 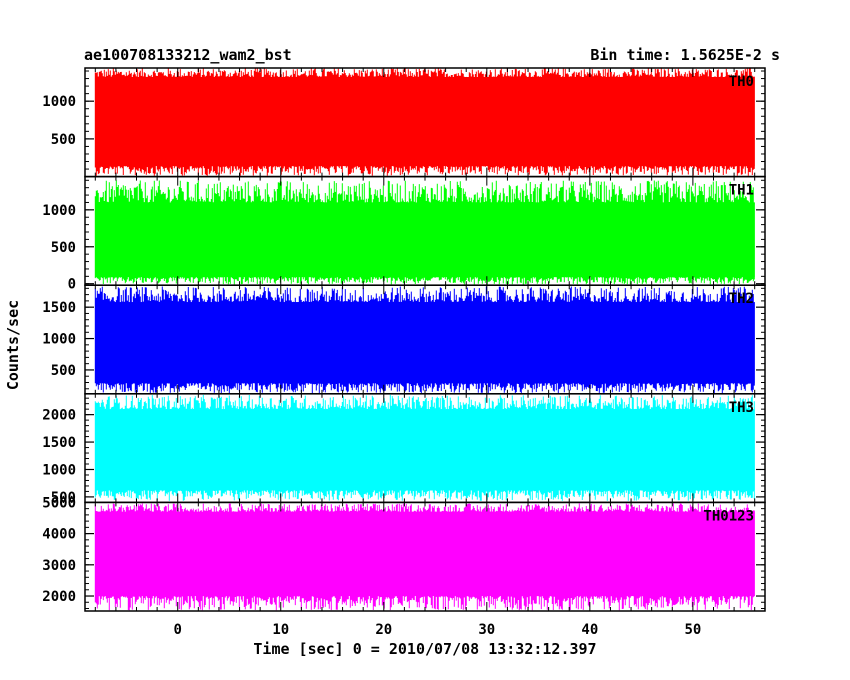 I want to click on x-tick-label: 10, so click(x=280, y=630).